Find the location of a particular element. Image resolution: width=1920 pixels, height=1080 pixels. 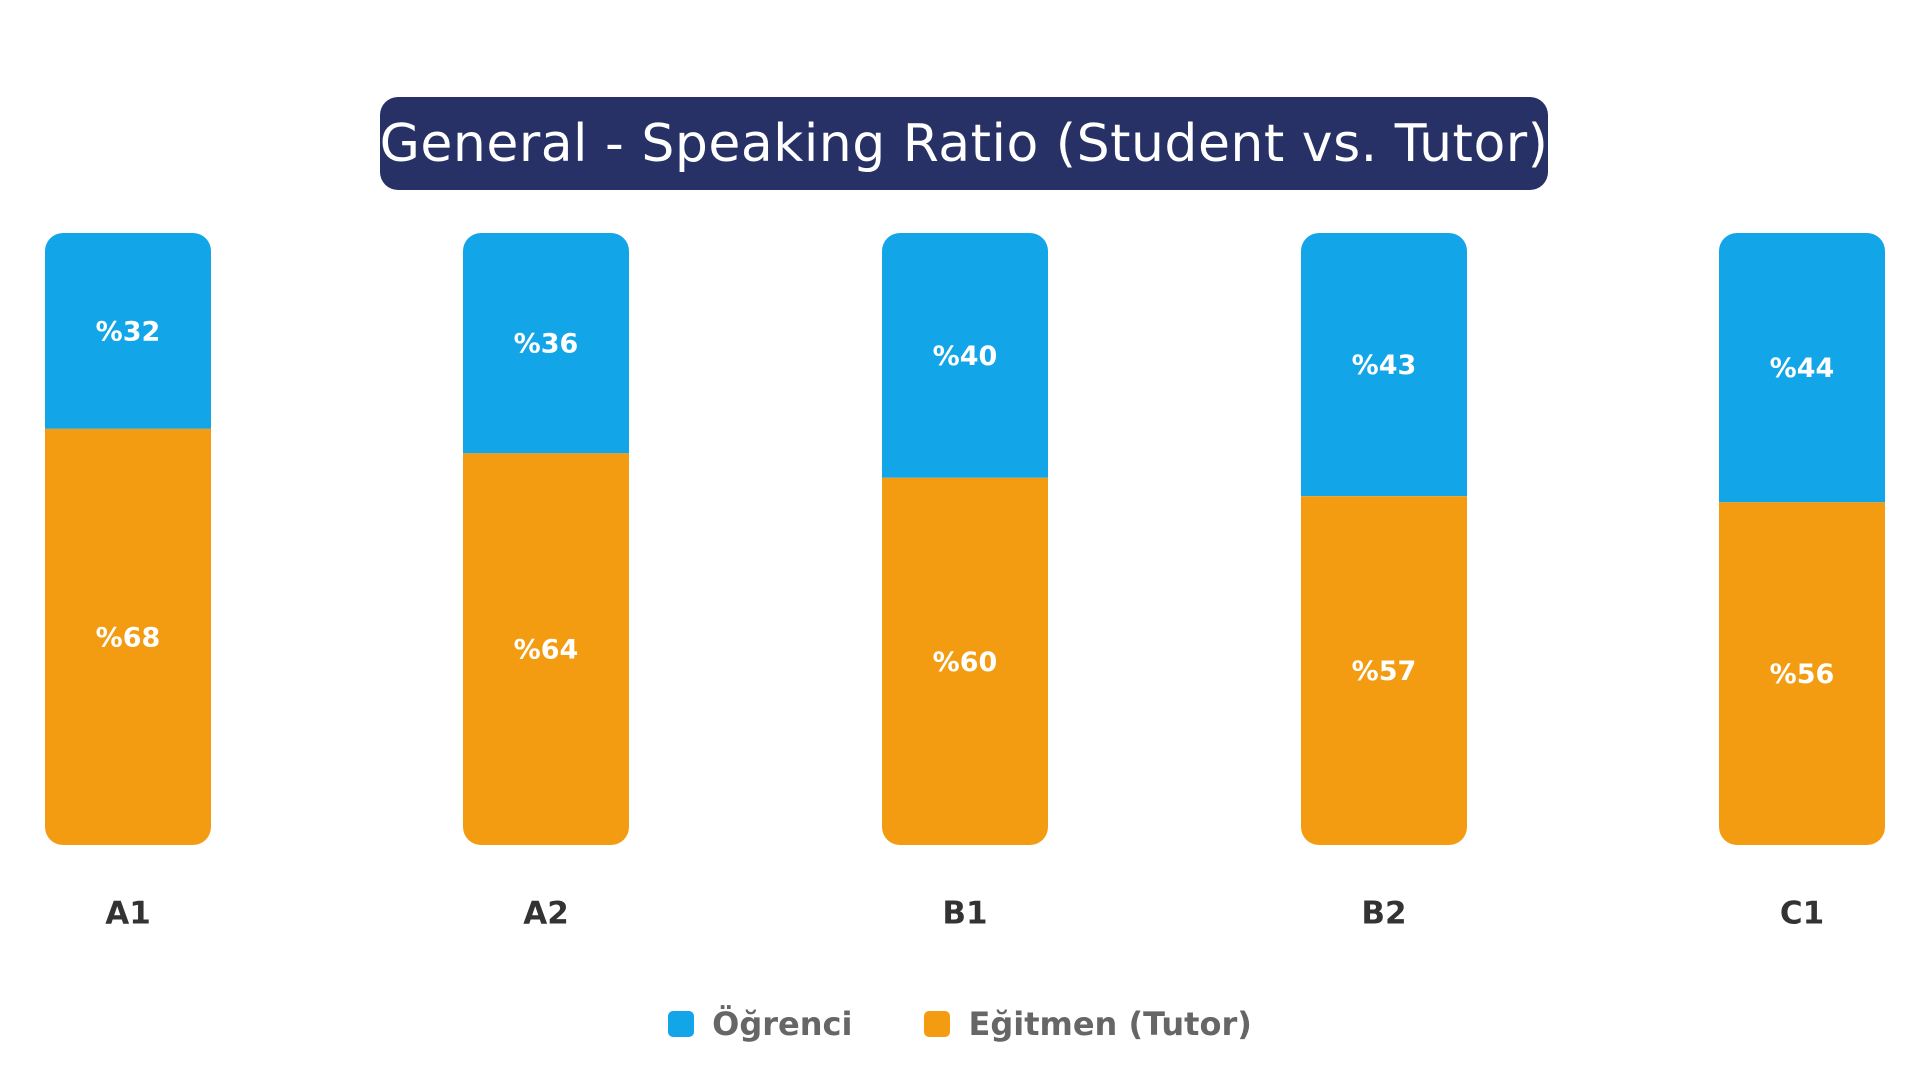

bar-segment-tutor-c1 is located at coordinates (1802, 673).